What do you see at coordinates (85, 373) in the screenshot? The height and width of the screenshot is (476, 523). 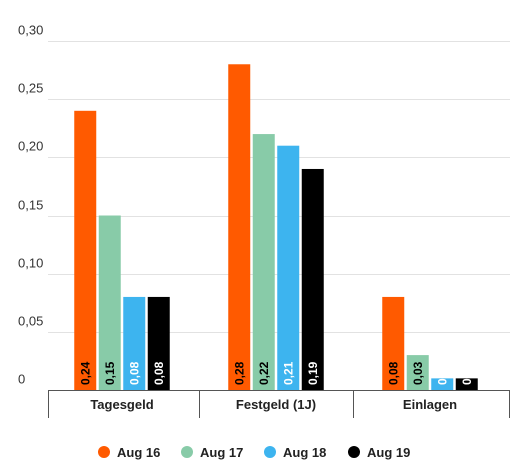 I see `bar-value-label: 0,24` at bounding box center [85, 373].